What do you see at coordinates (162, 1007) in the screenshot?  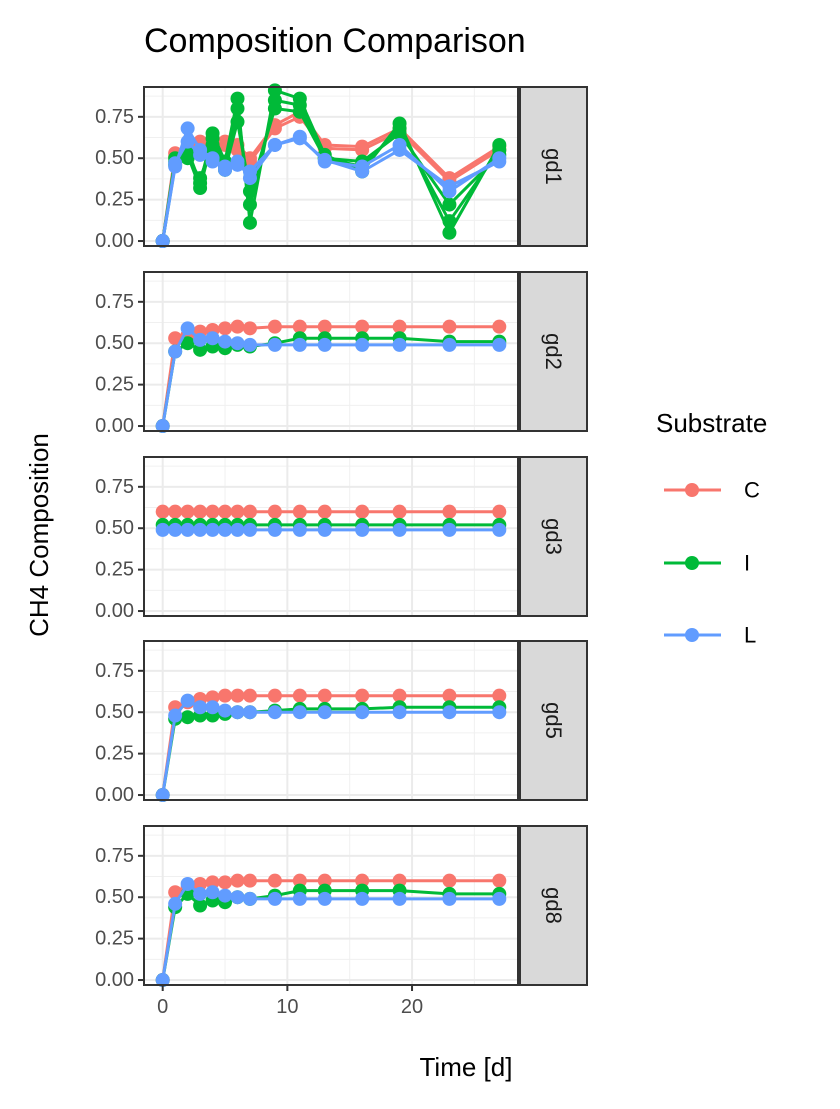 I see `x-tick-label: 0` at bounding box center [162, 1007].